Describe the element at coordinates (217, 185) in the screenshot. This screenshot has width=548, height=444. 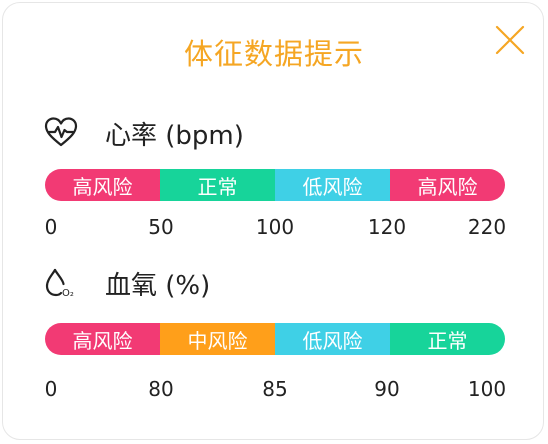
I see `heart-rate-segment: 正常` at that location.